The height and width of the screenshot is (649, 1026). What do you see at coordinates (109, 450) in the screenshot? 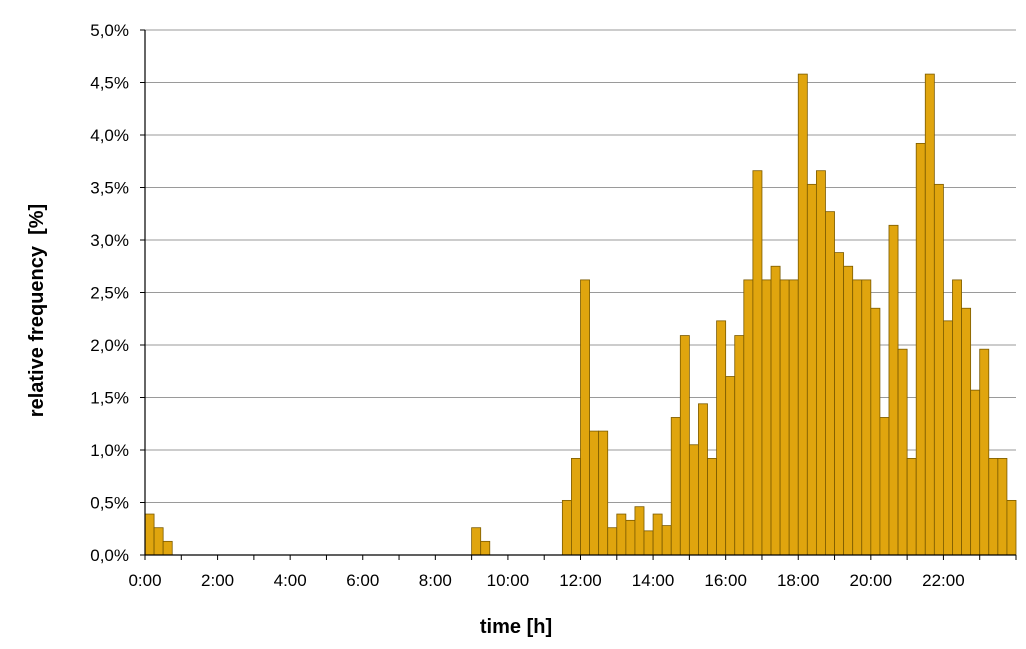
I see `y-tick-label: 1,0%` at bounding box center [109, 450].